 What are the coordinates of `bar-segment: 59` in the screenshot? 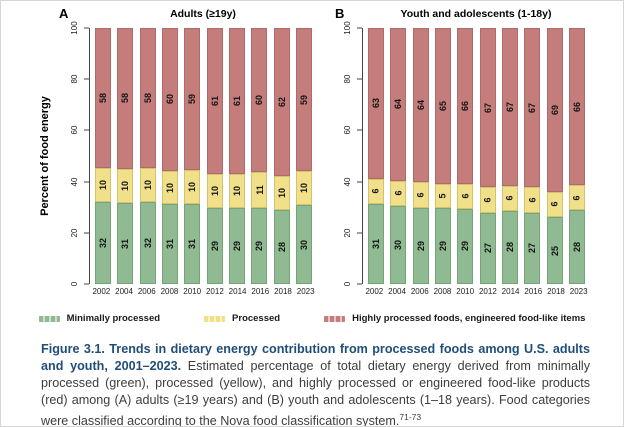 It's located at (192, 99).